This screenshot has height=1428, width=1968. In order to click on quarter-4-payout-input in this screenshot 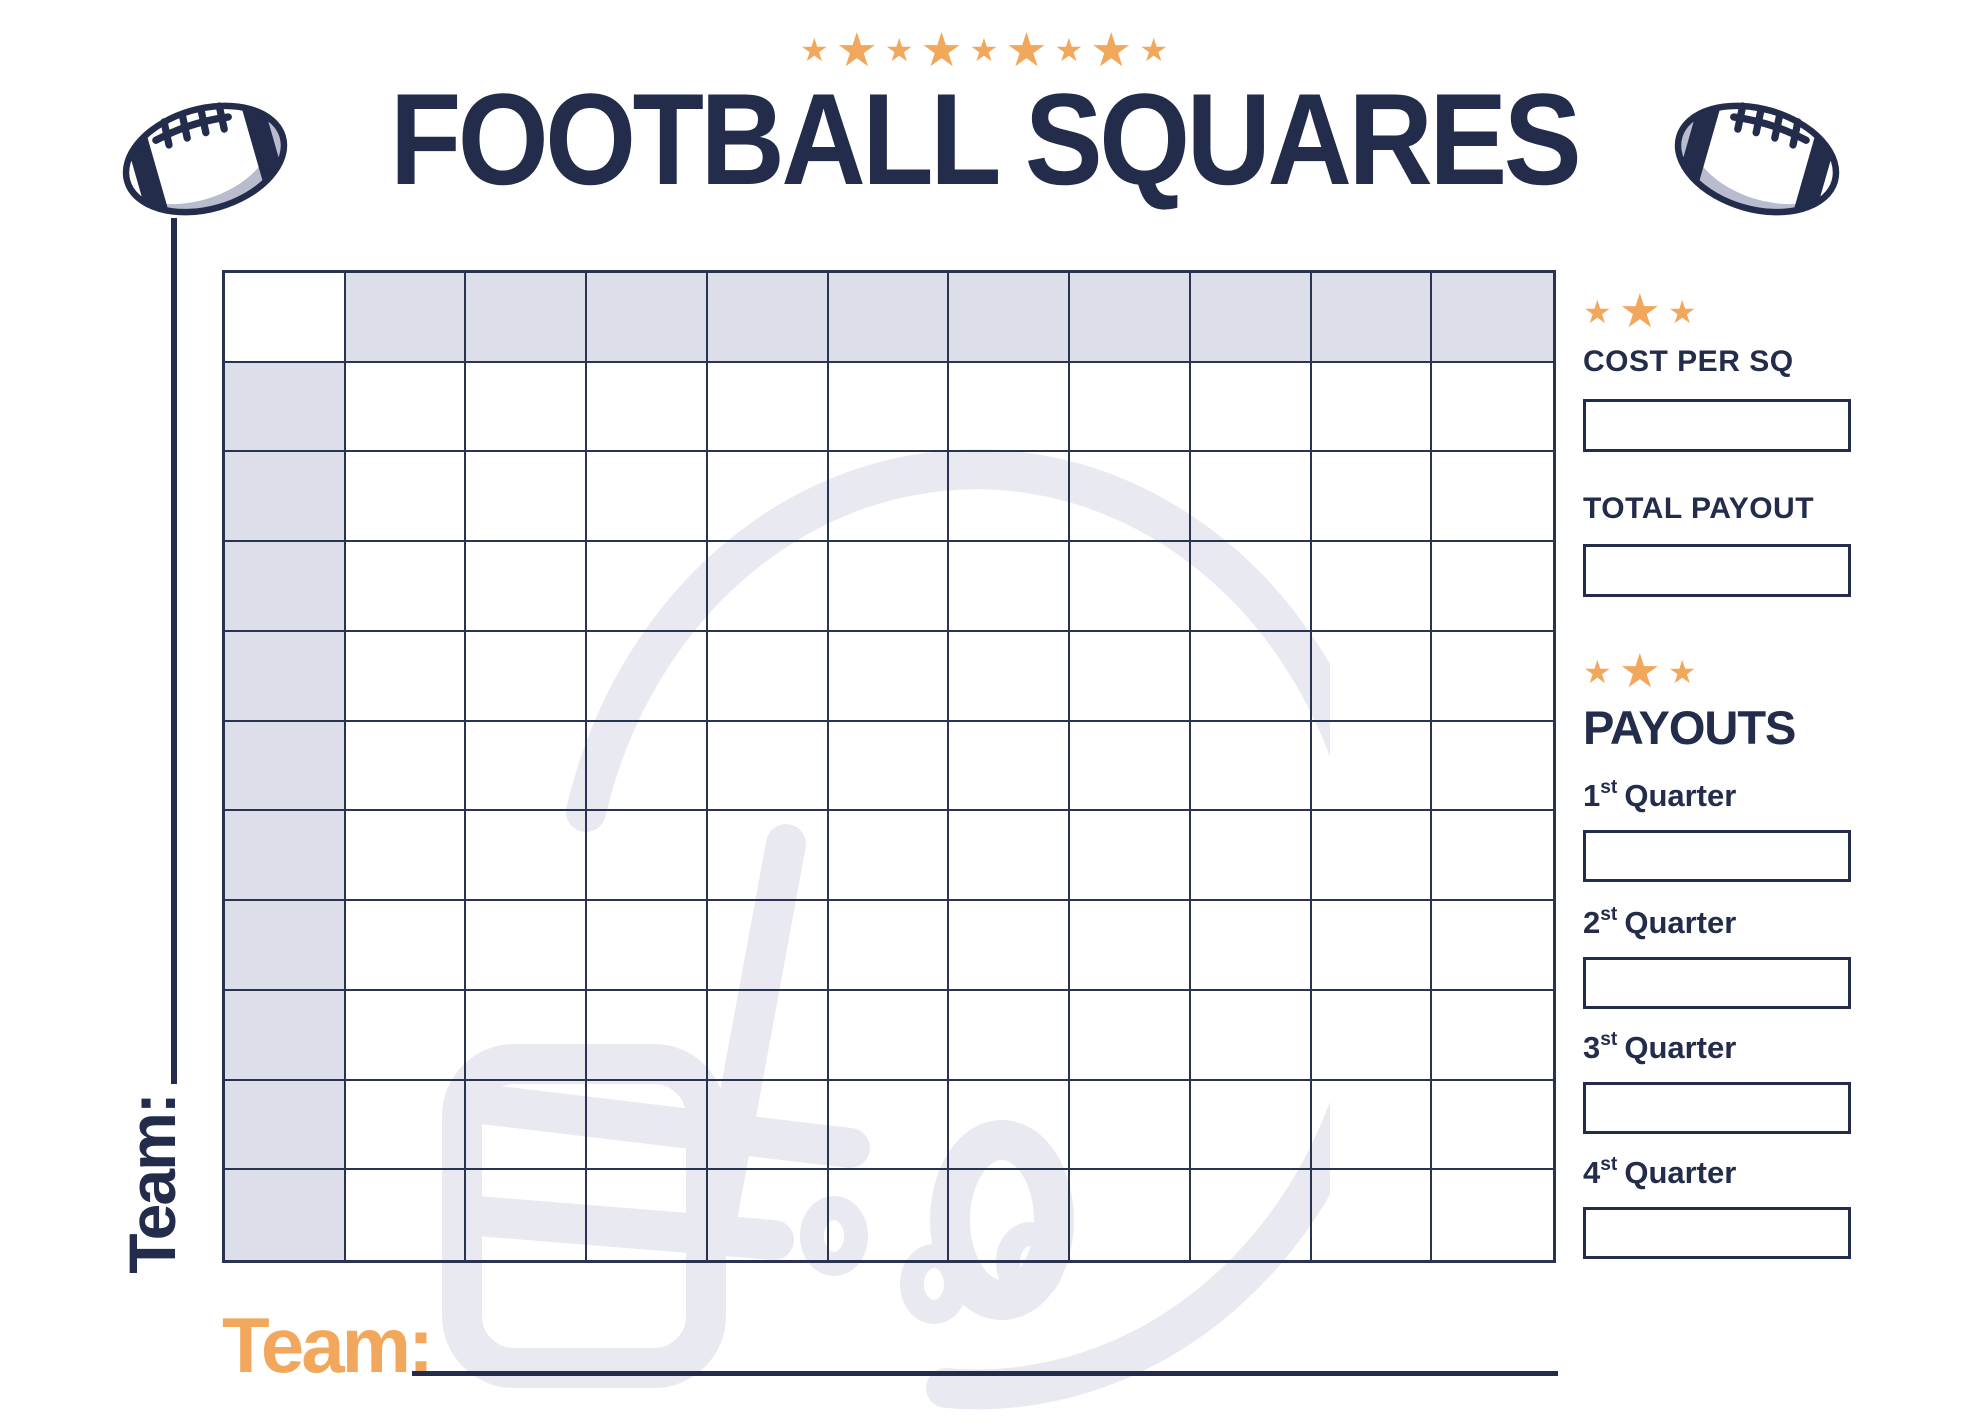, I will do `click(1717, 1233)`.